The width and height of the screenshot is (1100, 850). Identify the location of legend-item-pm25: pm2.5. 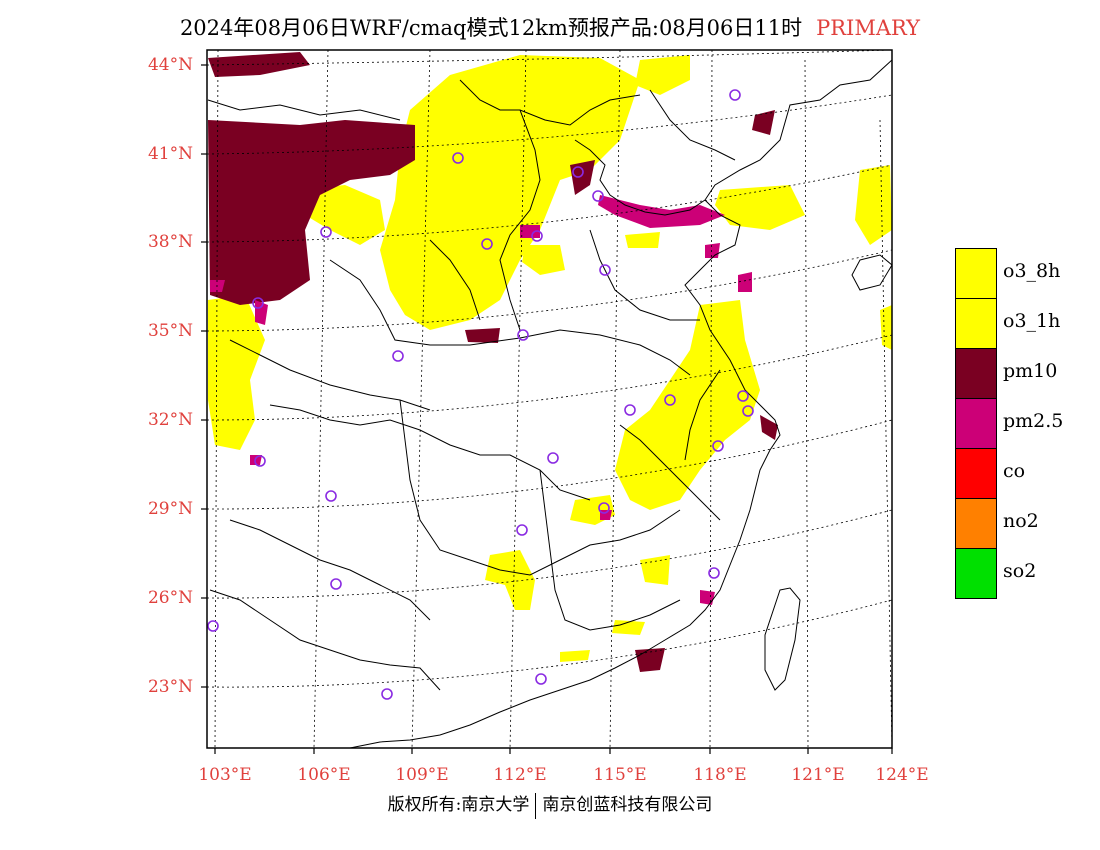
(1009, 423).